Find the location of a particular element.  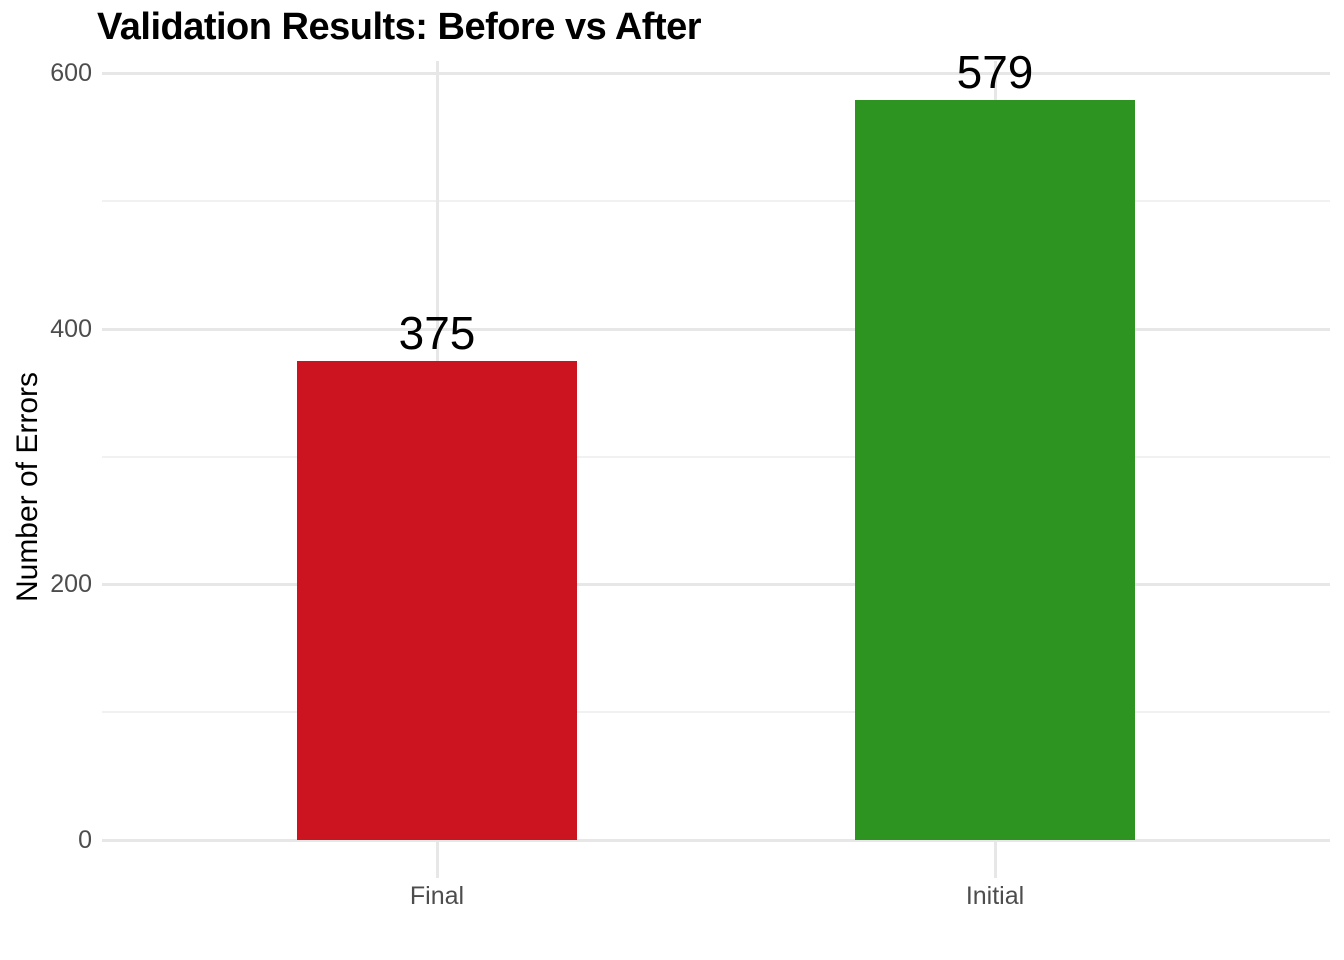

bar-final is located at coordinates (437, 600).